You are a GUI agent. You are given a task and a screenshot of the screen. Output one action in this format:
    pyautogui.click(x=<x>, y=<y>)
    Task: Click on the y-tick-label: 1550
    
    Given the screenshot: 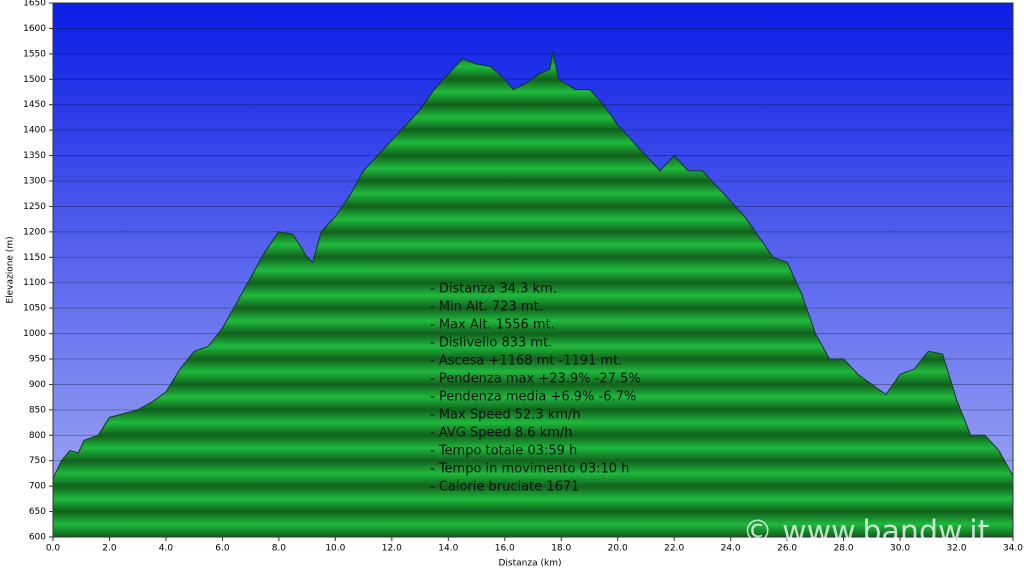 What is the action you would take?
    pyautogui.click(x=34, y=54)
    